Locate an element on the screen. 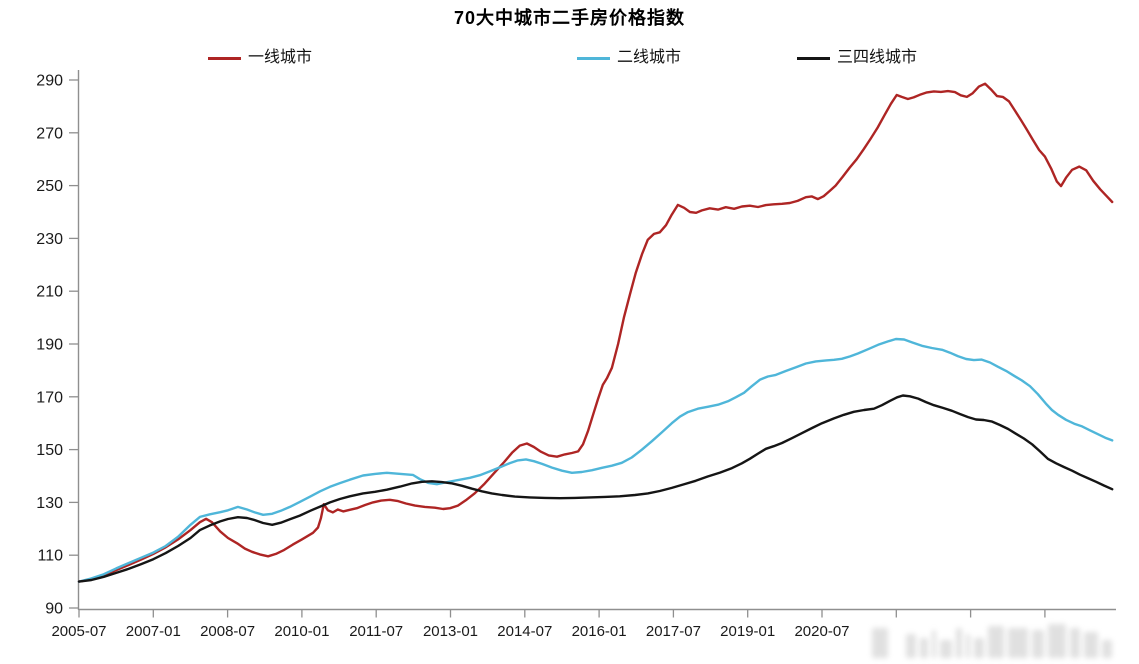  y-tick-label: 270 is located at coordinates (49, 133).